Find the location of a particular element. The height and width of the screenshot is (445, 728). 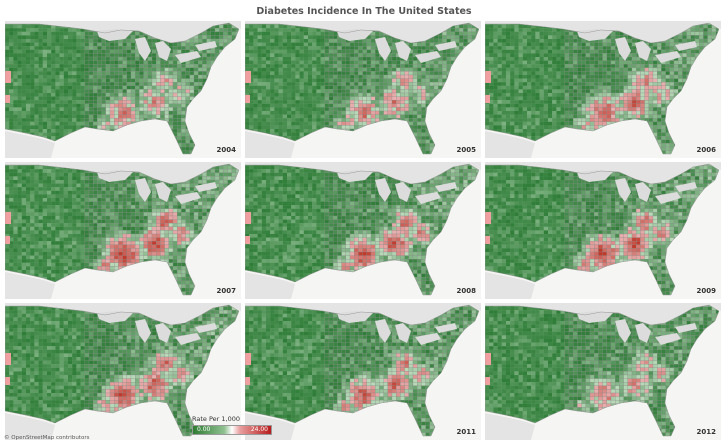

map-panel-2011: 2011 is located at coordinates (363, 371).